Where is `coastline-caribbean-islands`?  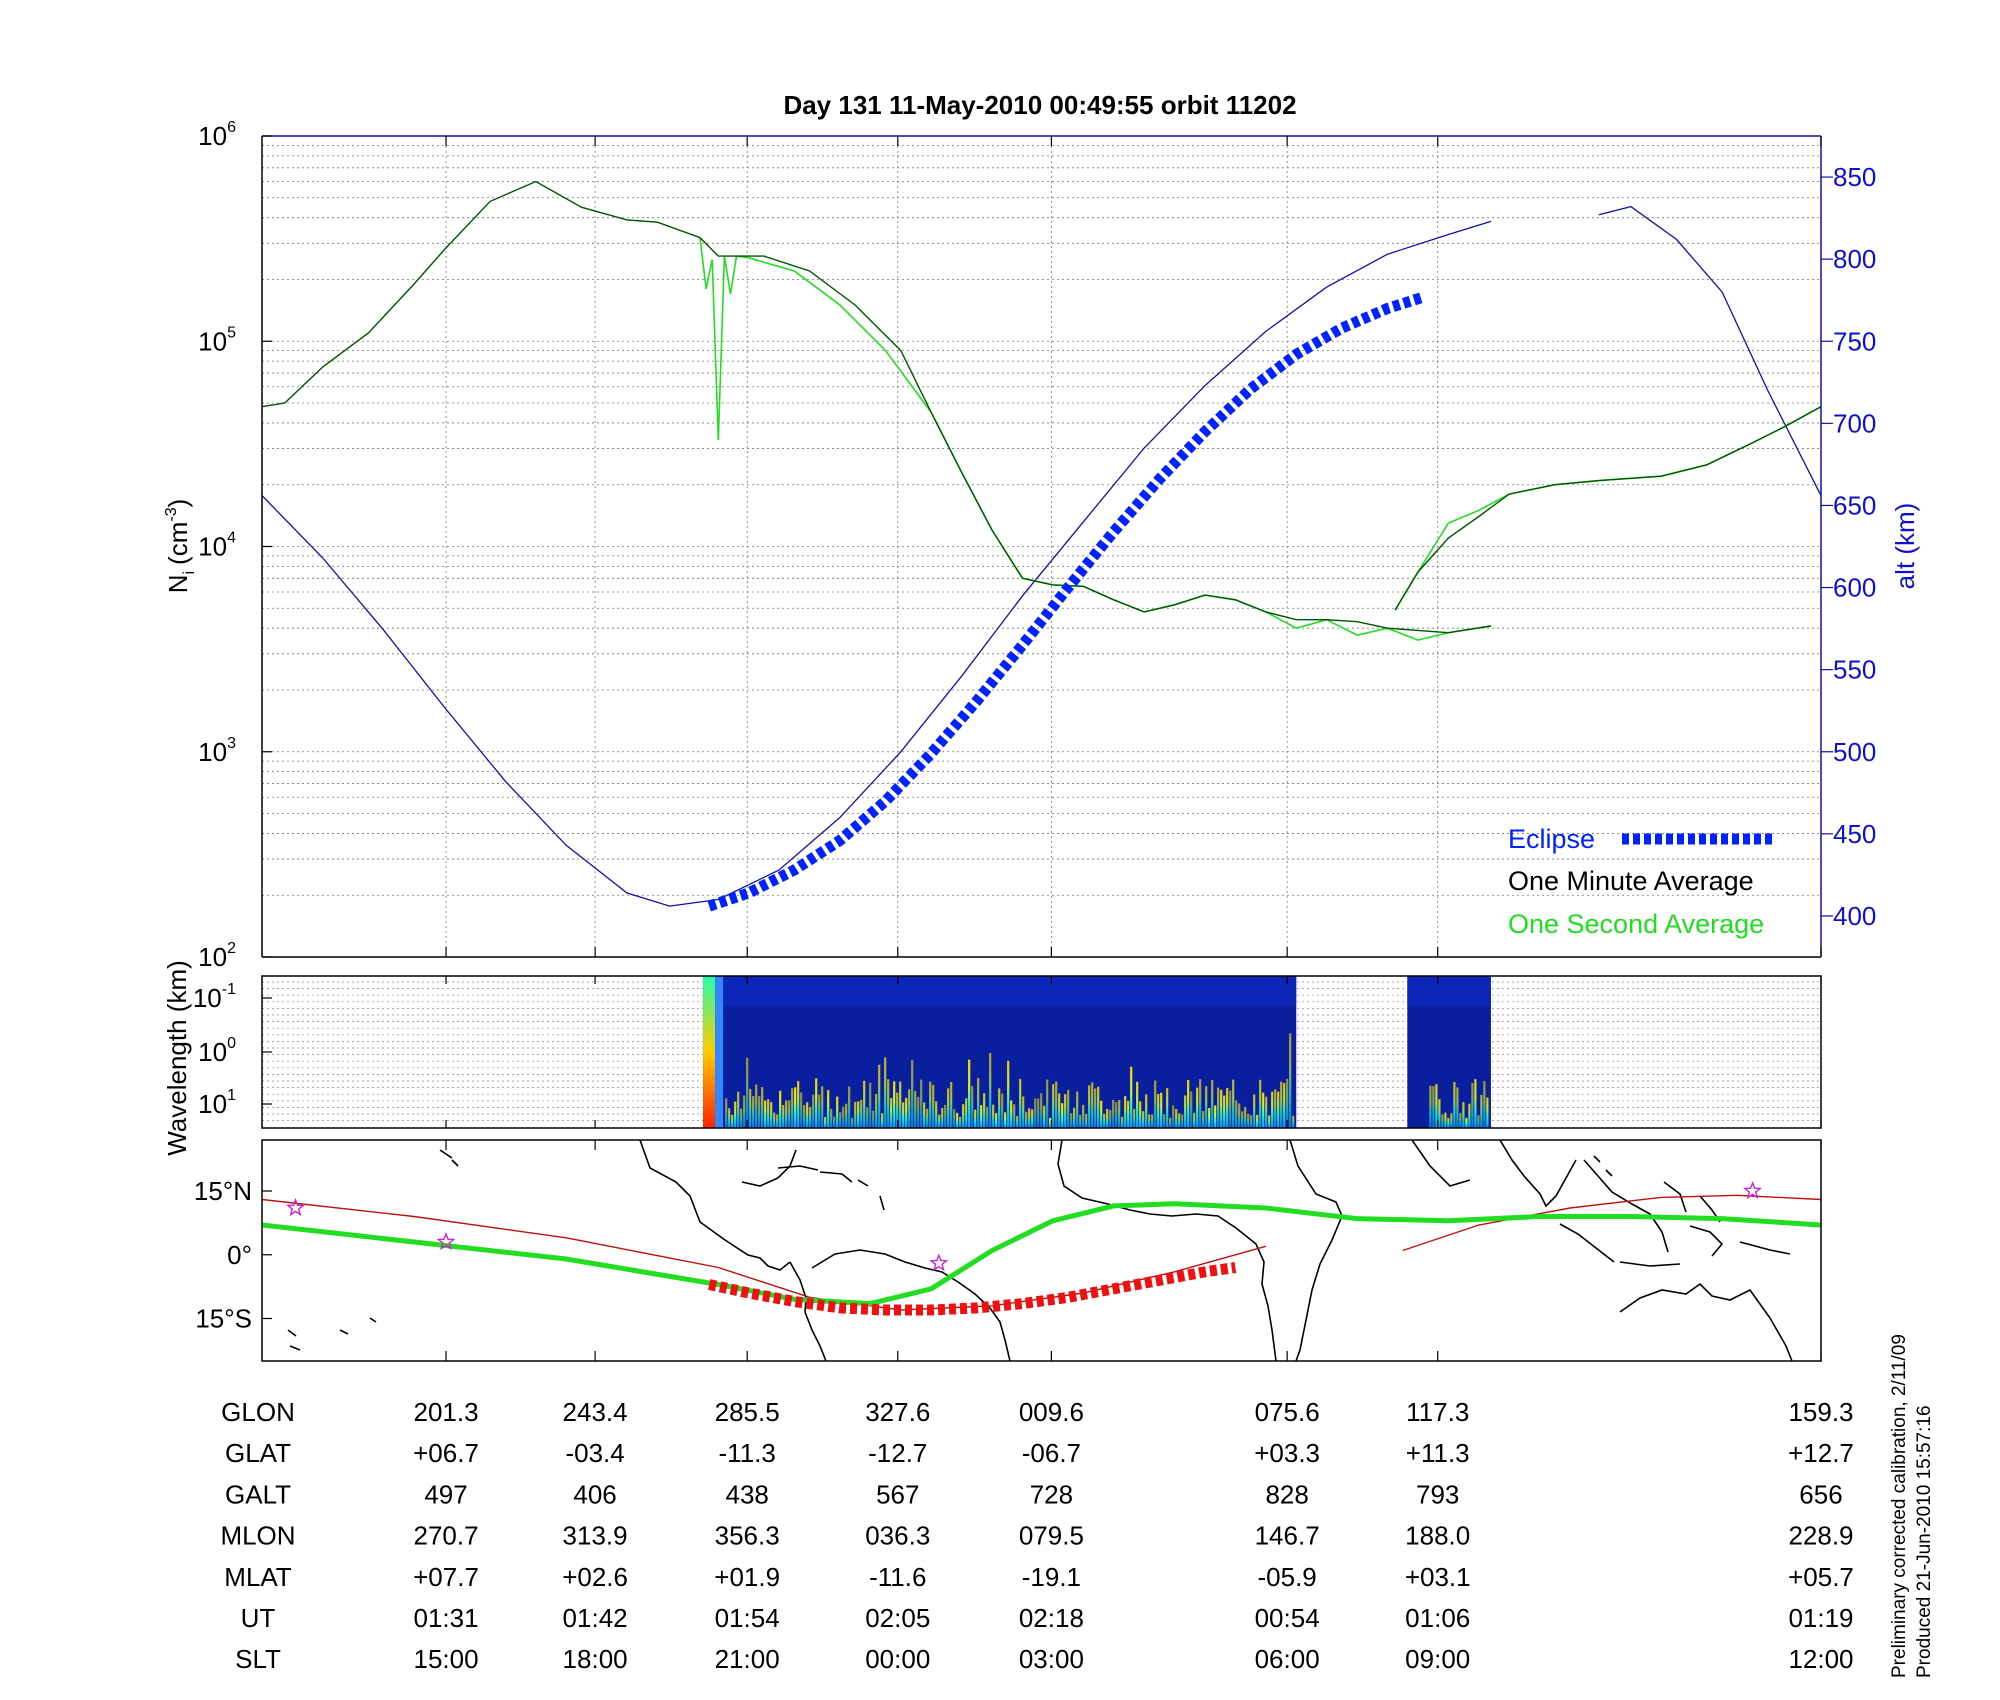
coastline-caribbean-islands is located at coordinates (831, 1188).